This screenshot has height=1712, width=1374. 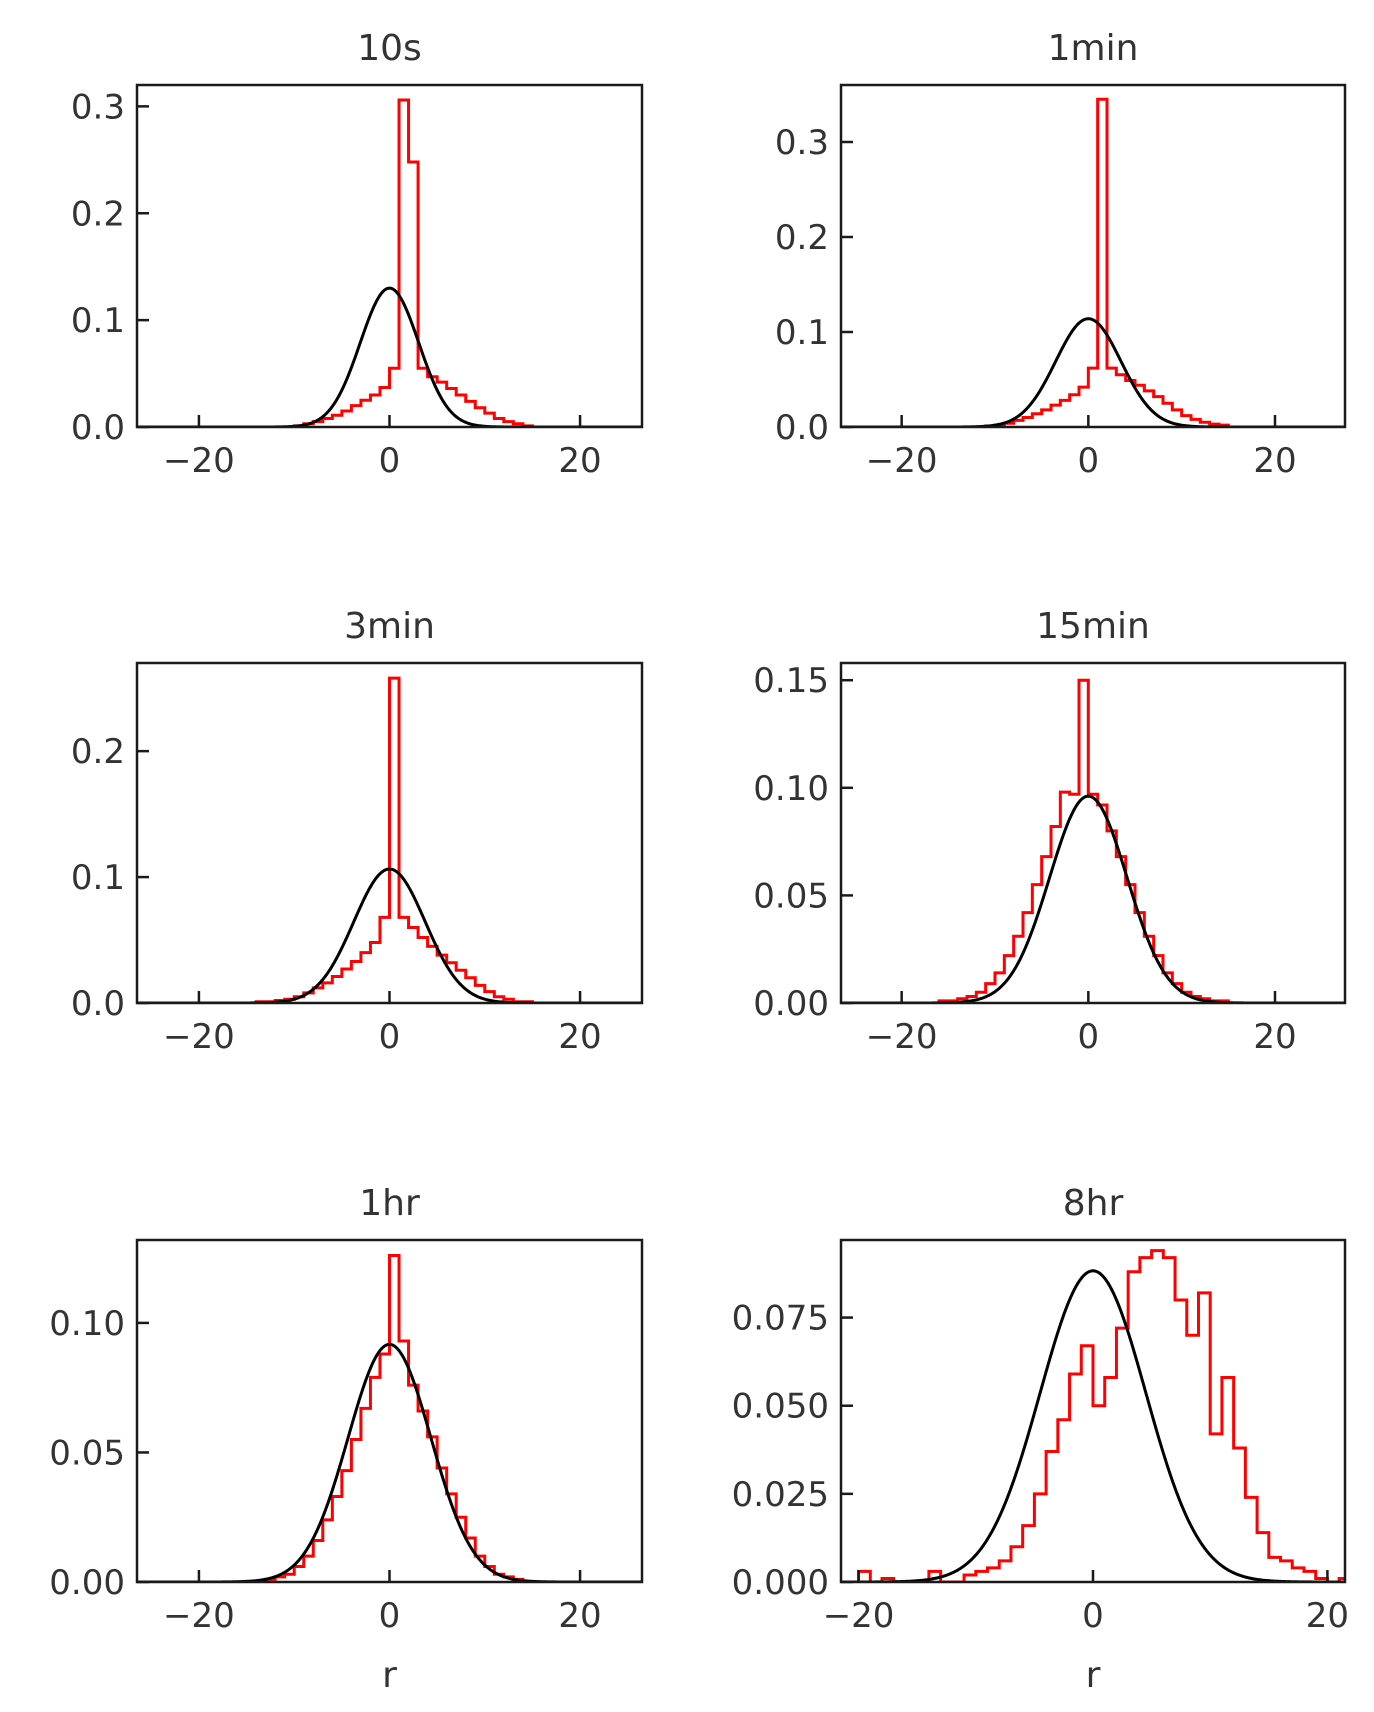 What do you see at coordinates (1093, 1203) in the screenshot?
I see `subplot-title: 8hr` at bounding box center [1093, 1203].